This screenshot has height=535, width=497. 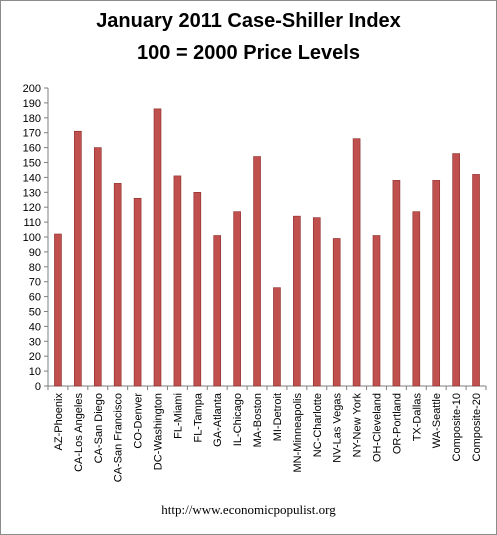 I want to click on y-tick-label: 80, so click(x=35, y=268).